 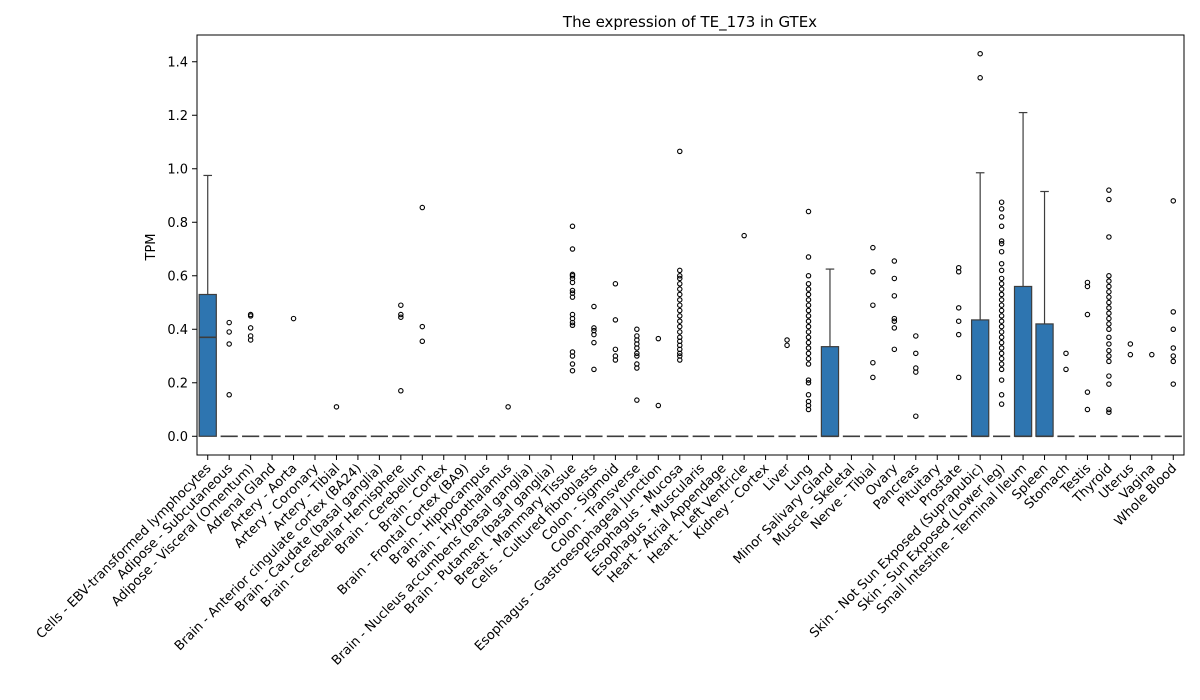 What do you see at coordinates (151, 248) in the screenshot?
I see `y-axis-label: TPM` at bounding box center [151, 248].